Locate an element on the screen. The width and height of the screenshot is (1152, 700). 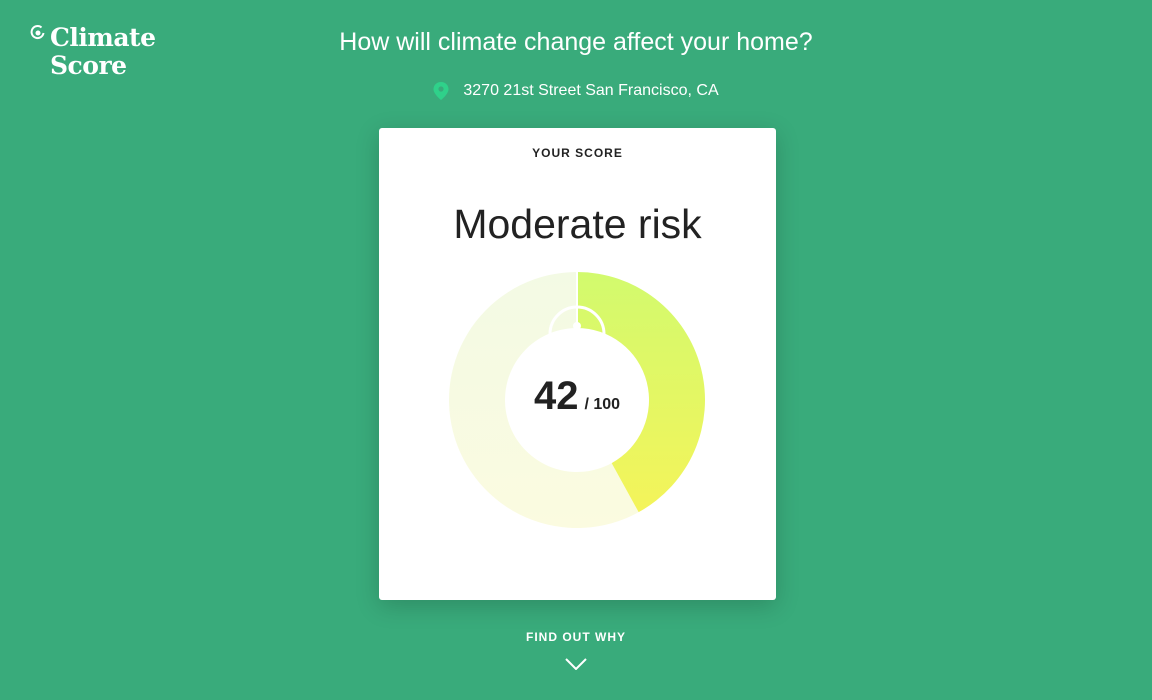
sun-logo-icon is located at coordinates (37, 32).